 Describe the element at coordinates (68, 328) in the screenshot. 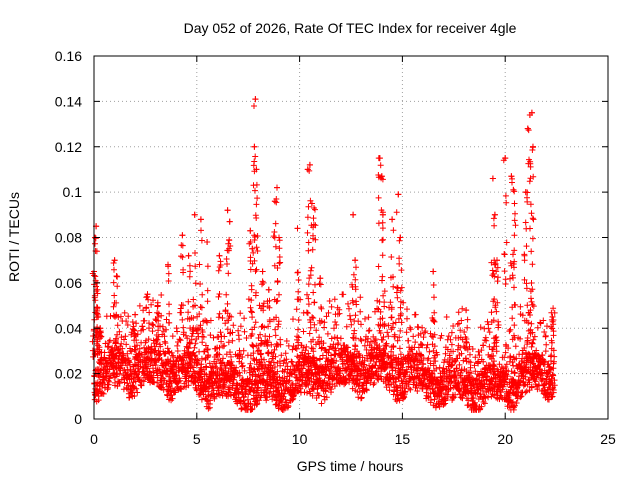

I see `y-tick-label: 0.04` at that location.